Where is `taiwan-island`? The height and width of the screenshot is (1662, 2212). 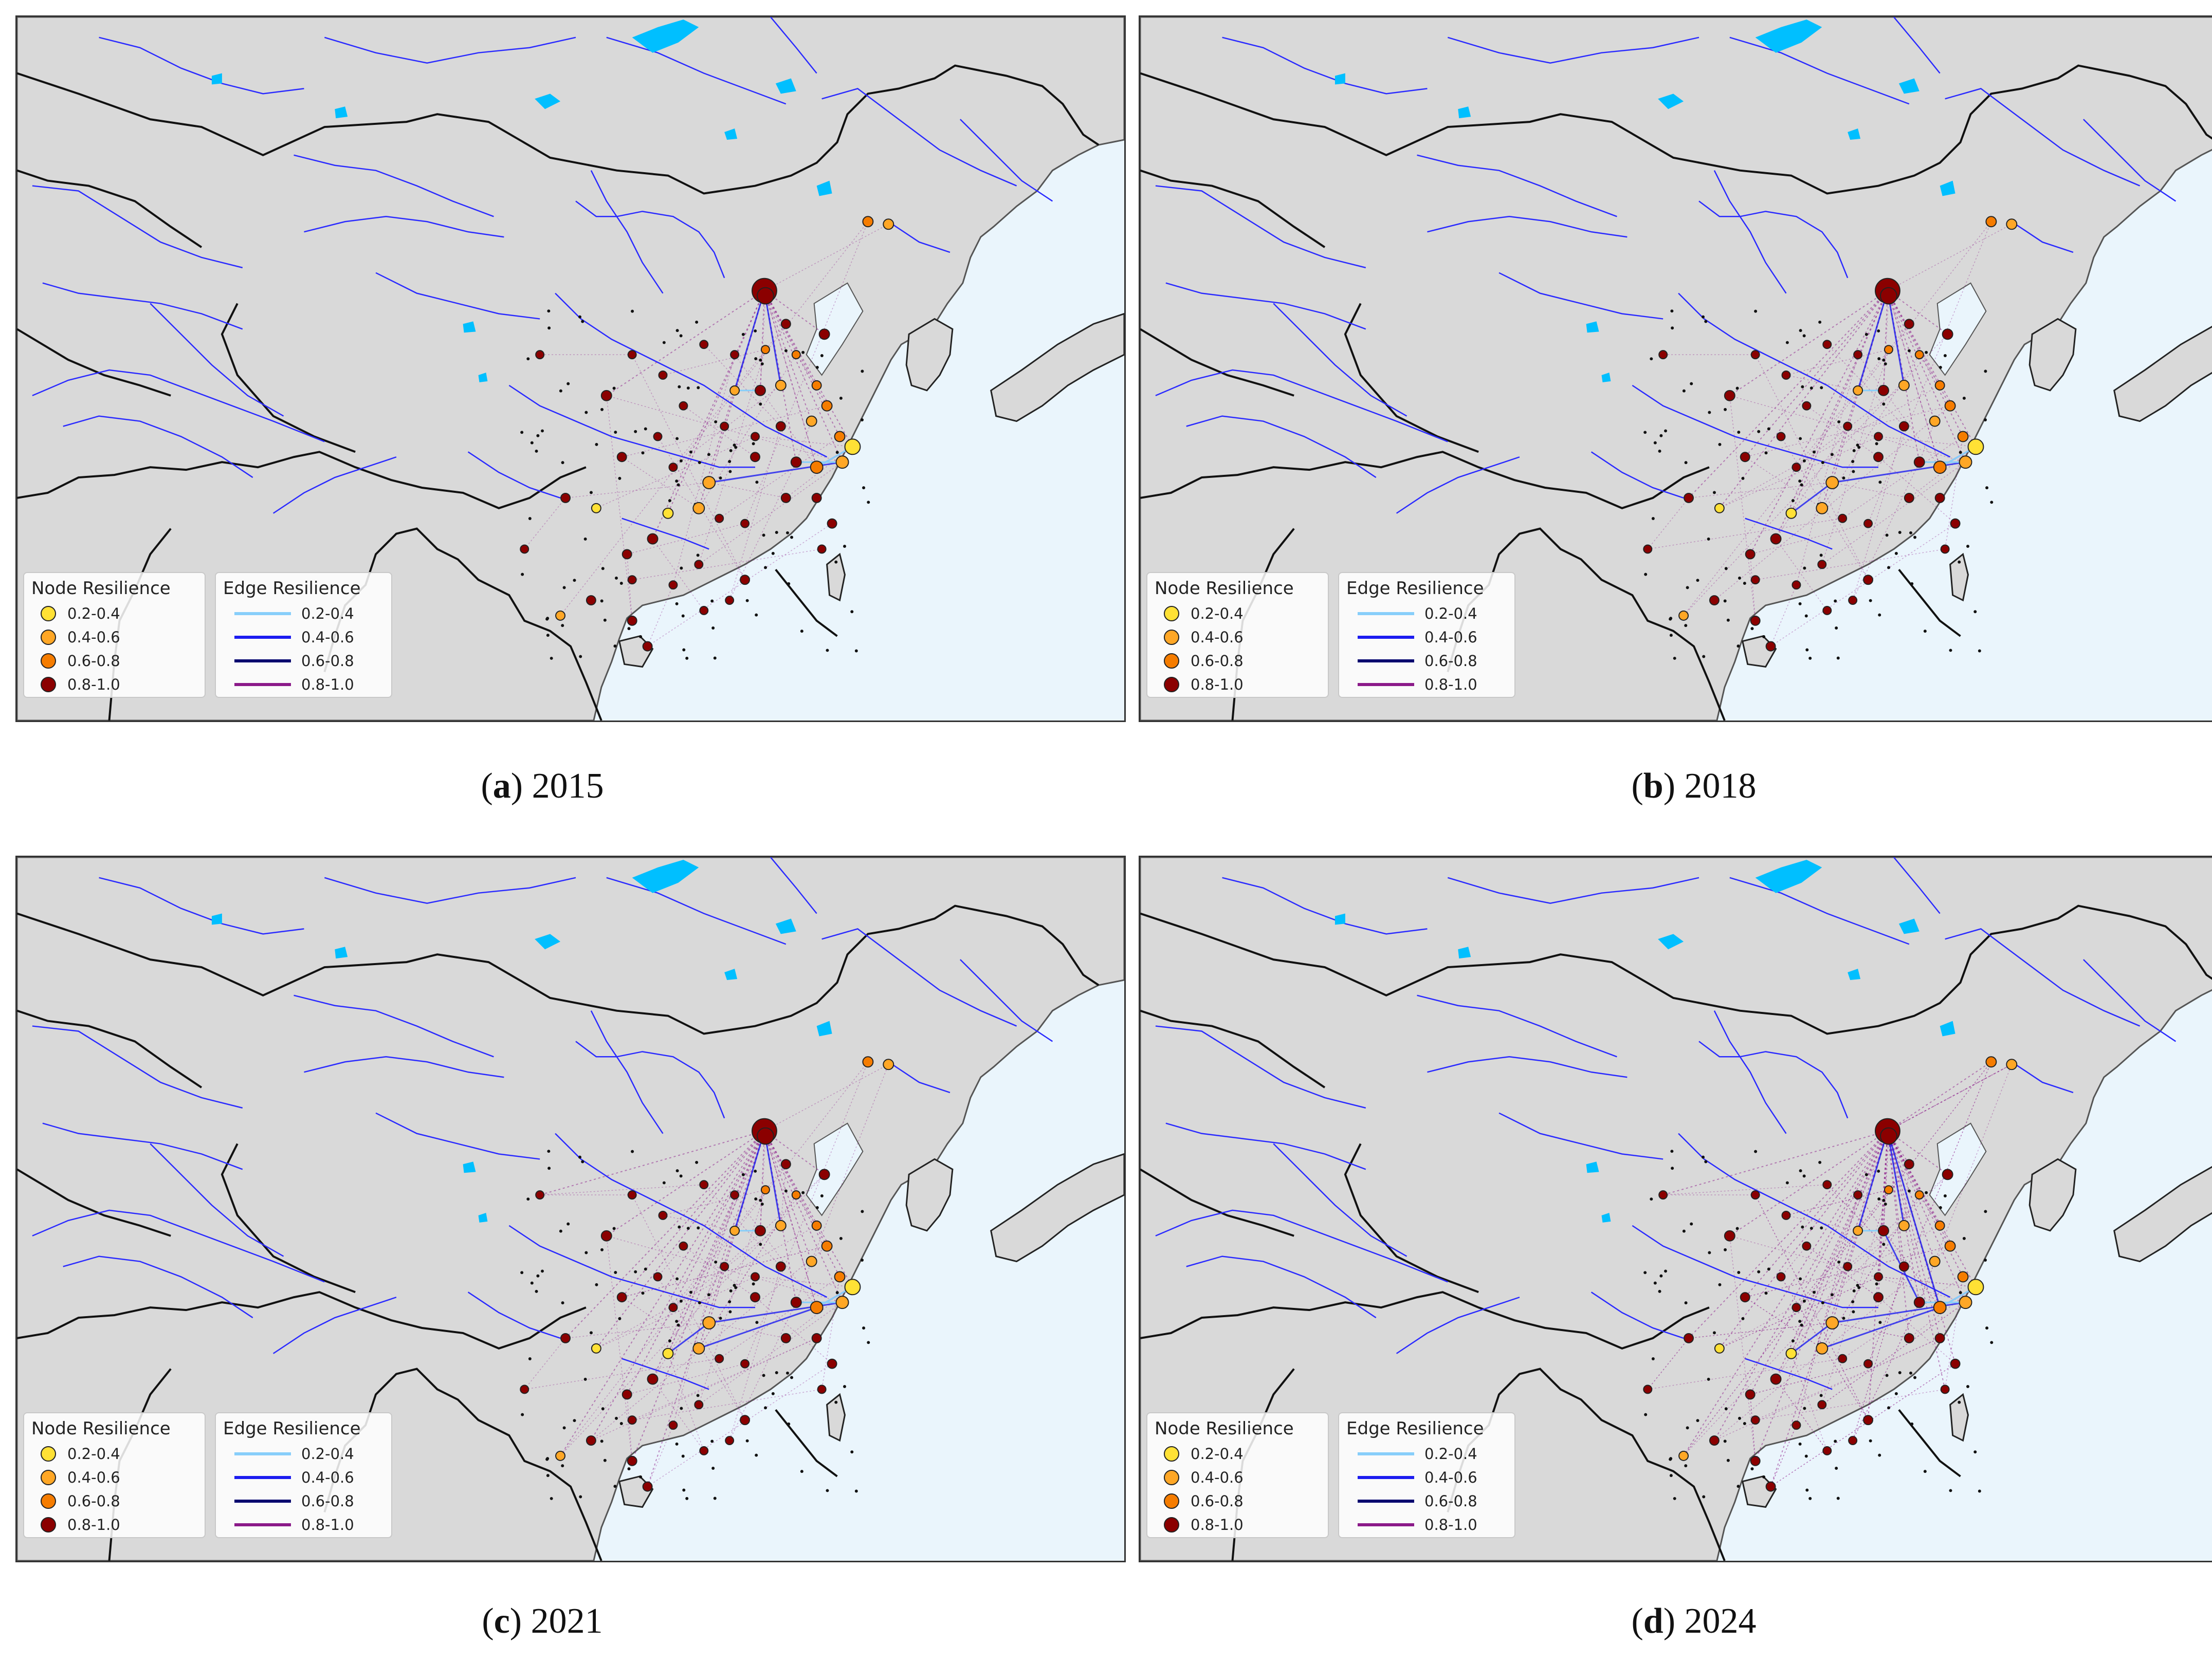 taiwan-island is located at coordinates (836, 1417).